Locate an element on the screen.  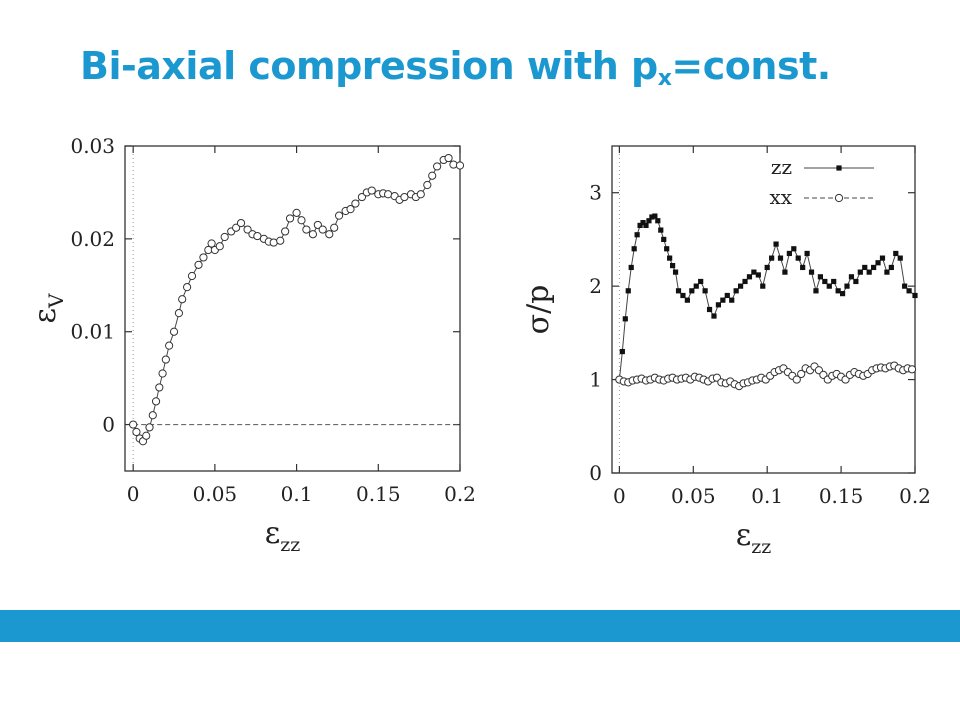
title-main: Bi-axial compression with p is located at coordinates (369, 66).